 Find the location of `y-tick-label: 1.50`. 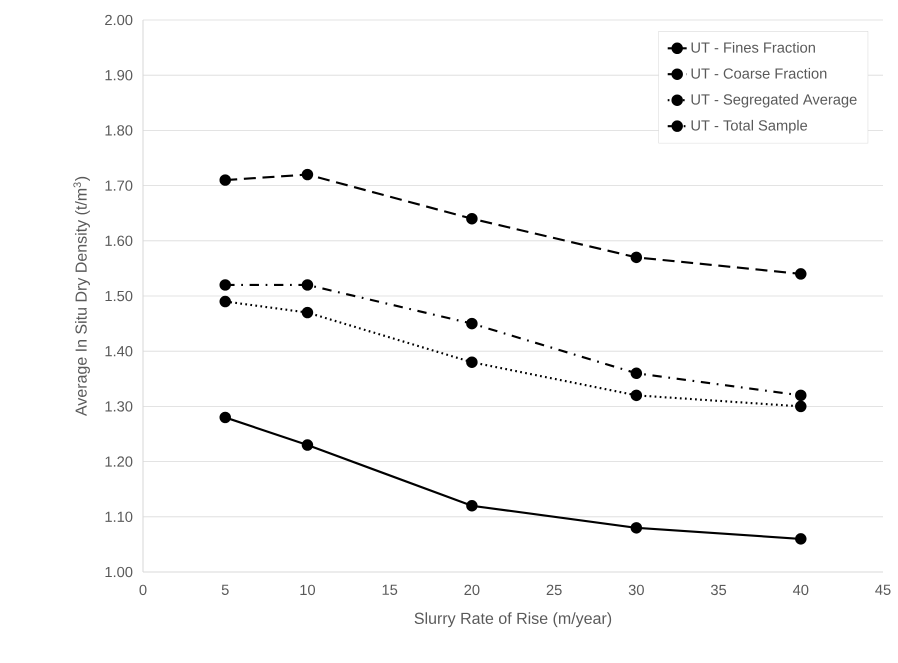

y-tick-label: 1.50 is located at coordinates (119, 296).